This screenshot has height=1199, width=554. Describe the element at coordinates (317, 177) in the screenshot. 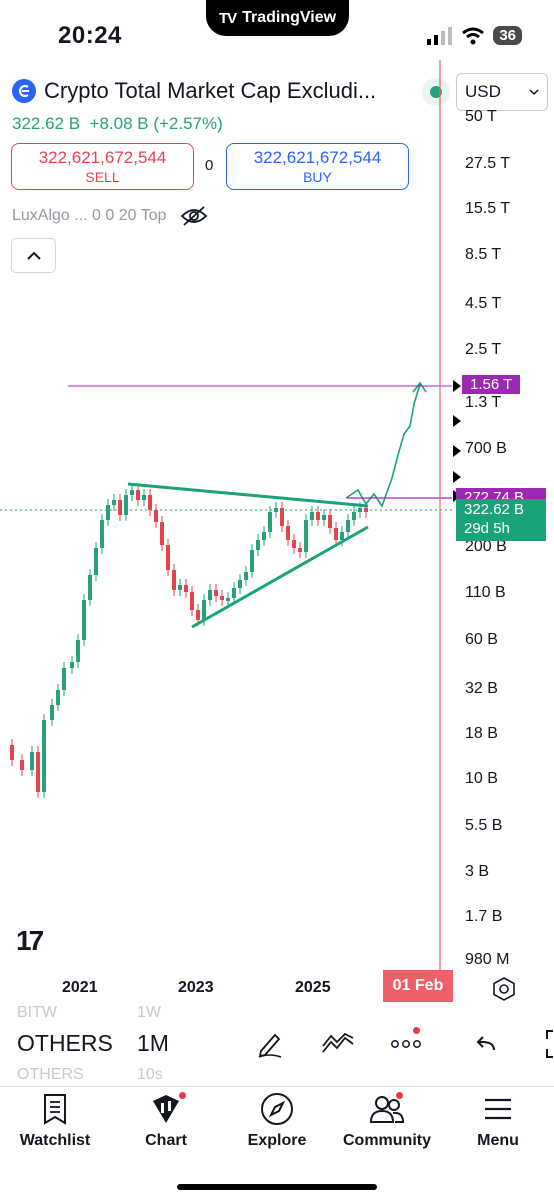

I see `buy-label: BUY` at that location.